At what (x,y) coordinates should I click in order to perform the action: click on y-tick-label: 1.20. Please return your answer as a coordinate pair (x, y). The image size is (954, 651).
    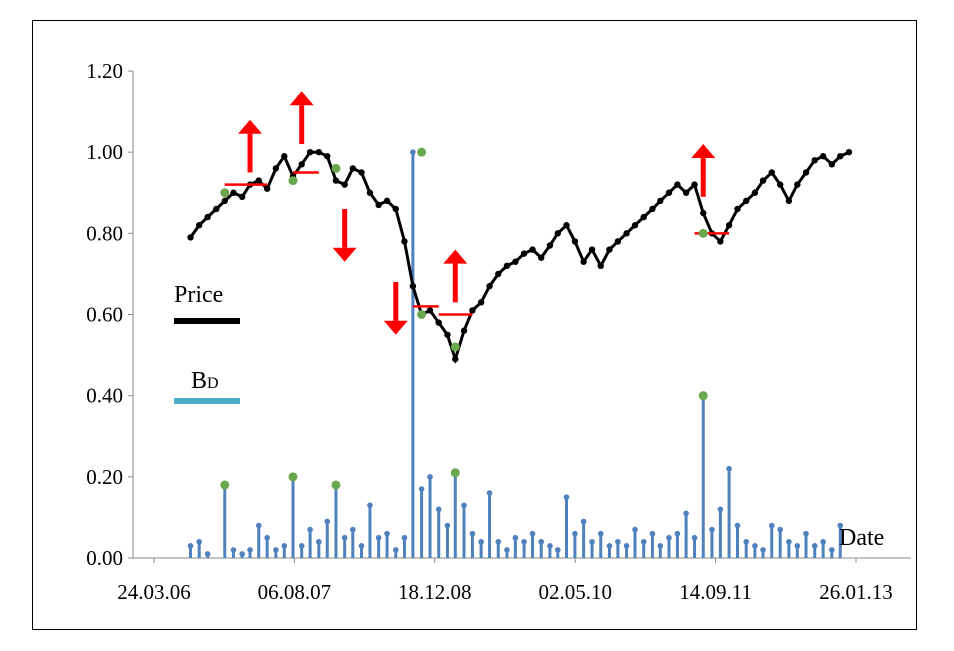
    Looking at the image, I should click on (104, 71).